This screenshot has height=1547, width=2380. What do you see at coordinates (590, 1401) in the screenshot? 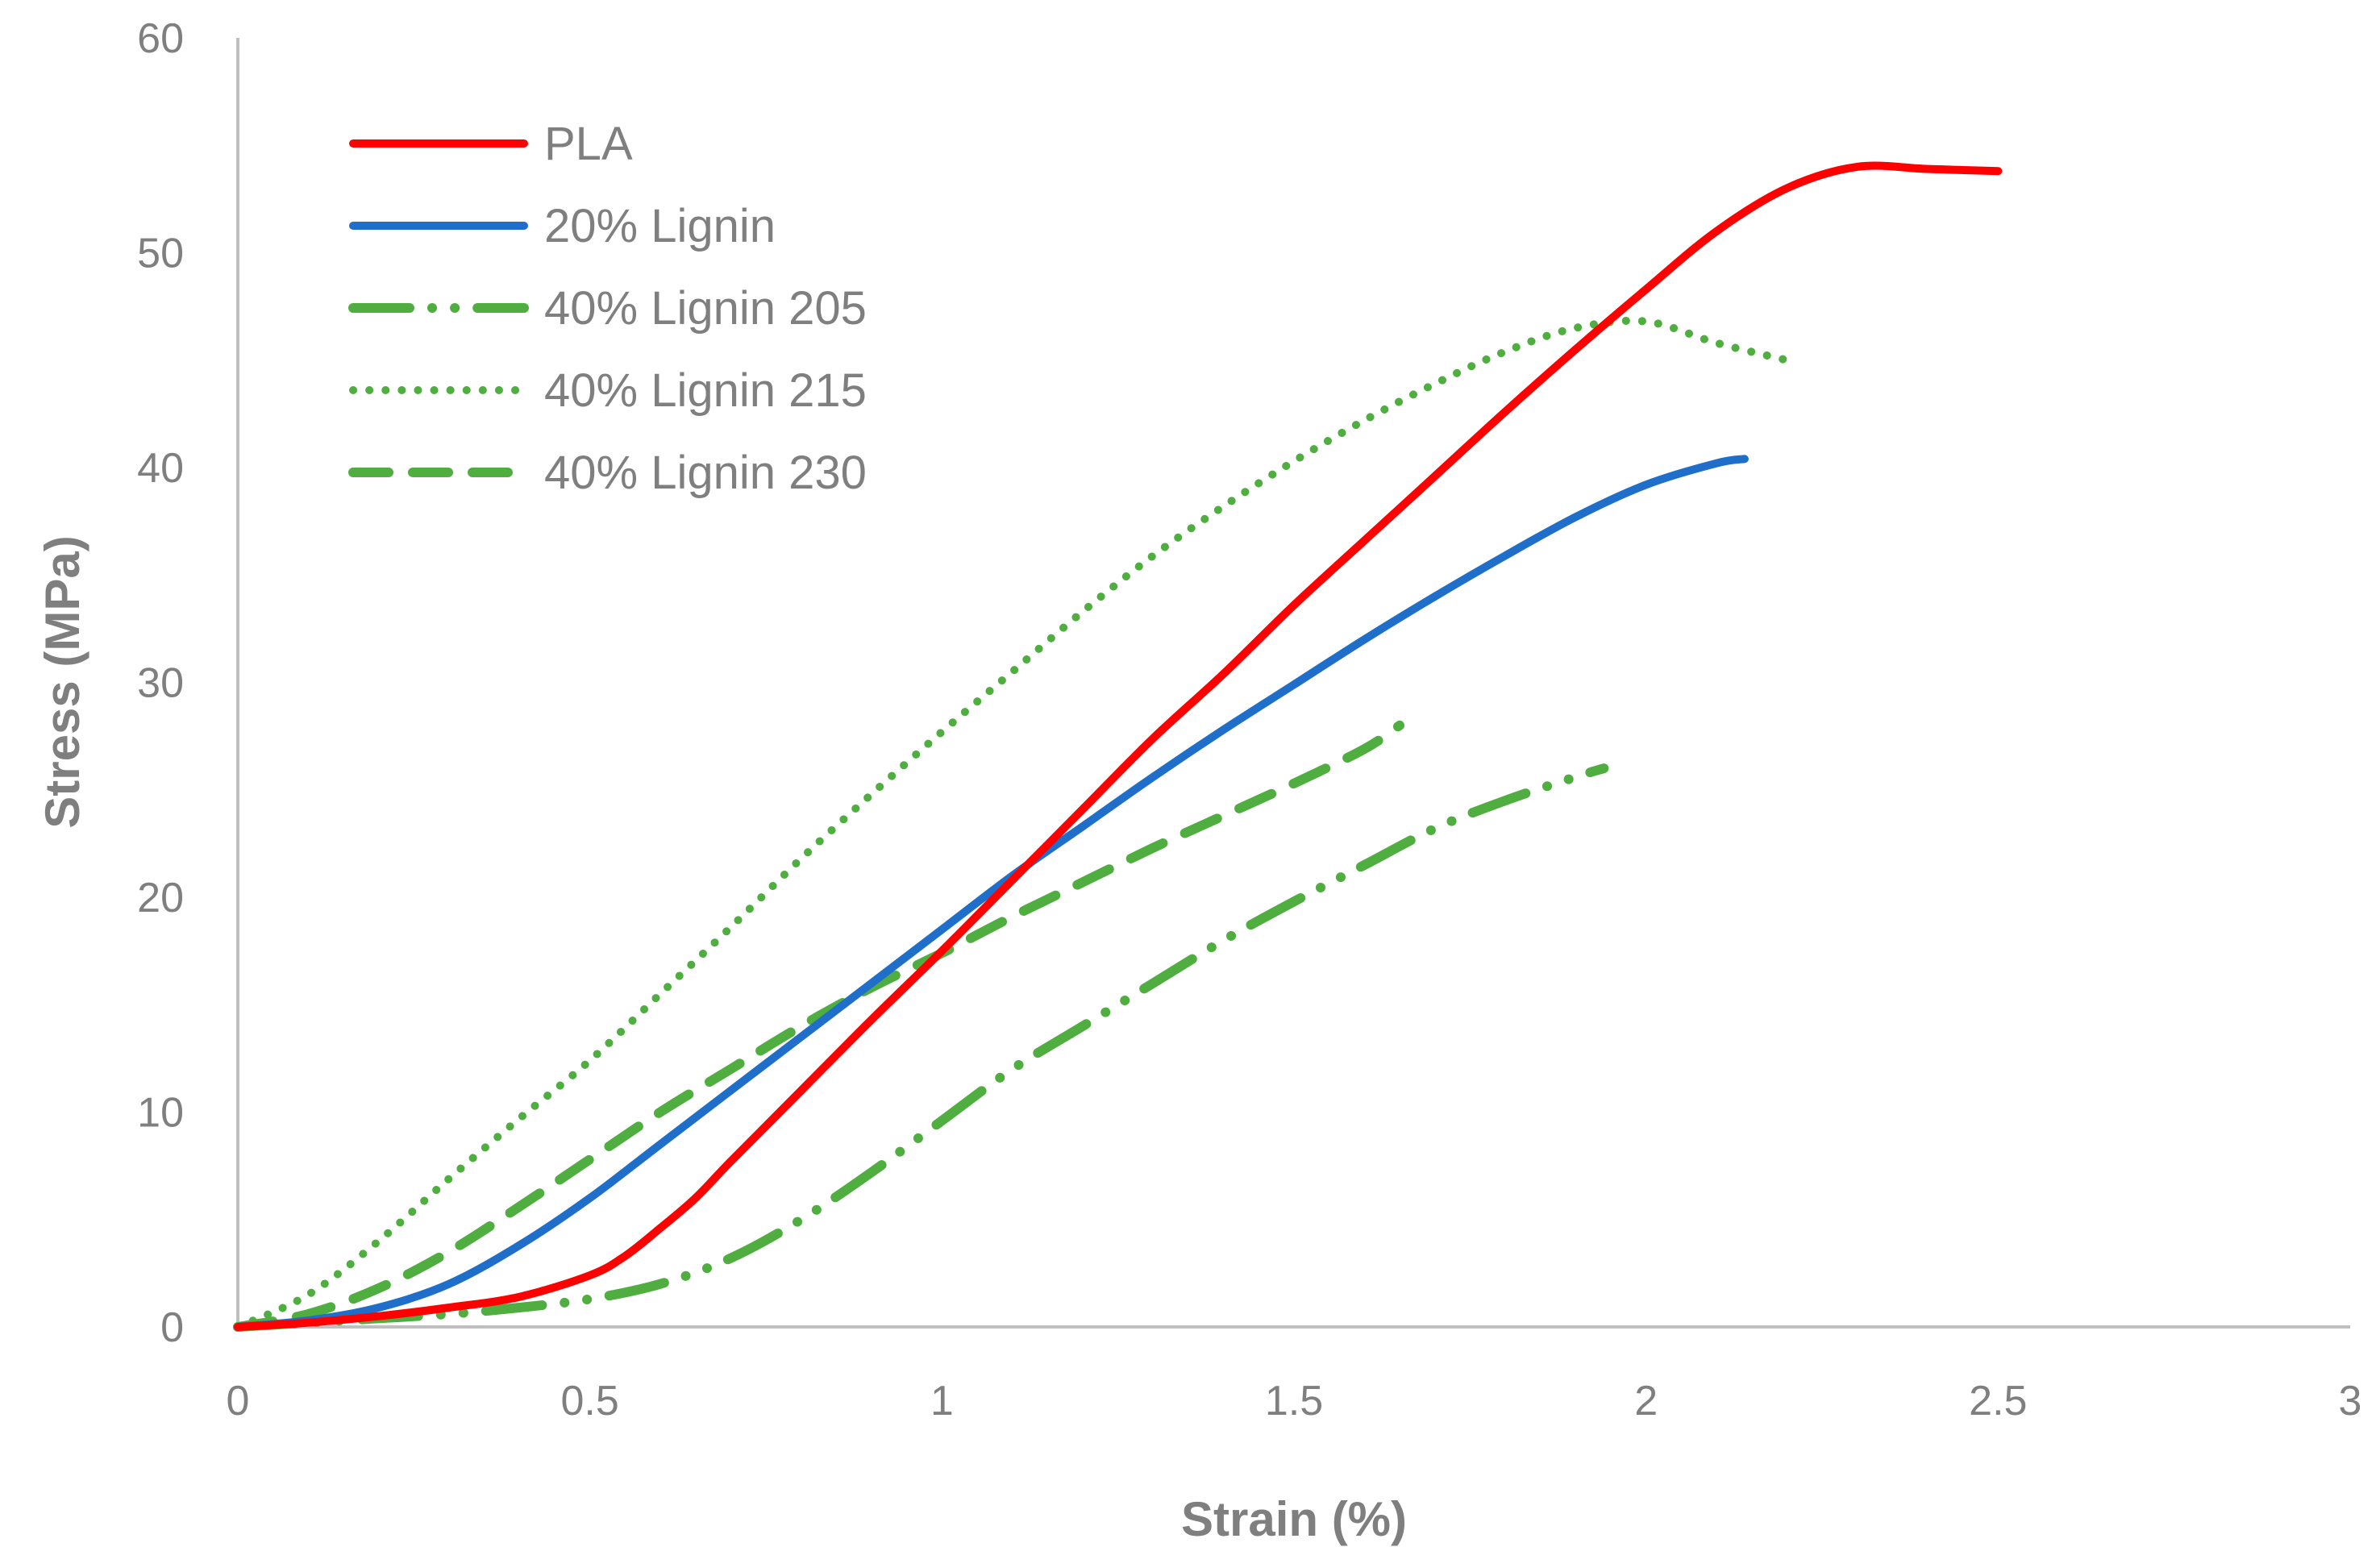
I see `x-tick-label: 0.5` at bounding box center [590, 1401].